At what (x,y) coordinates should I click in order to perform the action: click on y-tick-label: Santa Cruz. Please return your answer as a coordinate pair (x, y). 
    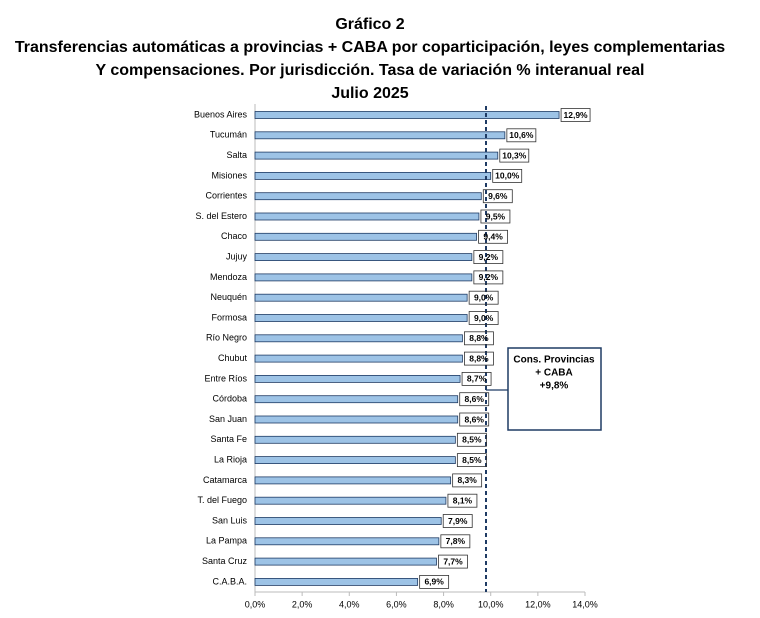
    Looking at the image, I should click on (225, 561).